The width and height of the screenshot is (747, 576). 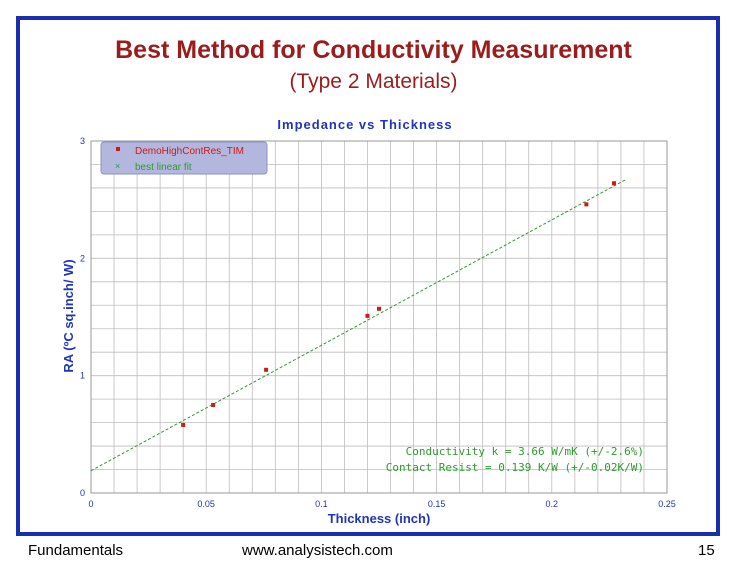 What do you see at coordinates (706, 550) in the screenshot?
I see `page-number: 15` at bounding box center [706, 550].